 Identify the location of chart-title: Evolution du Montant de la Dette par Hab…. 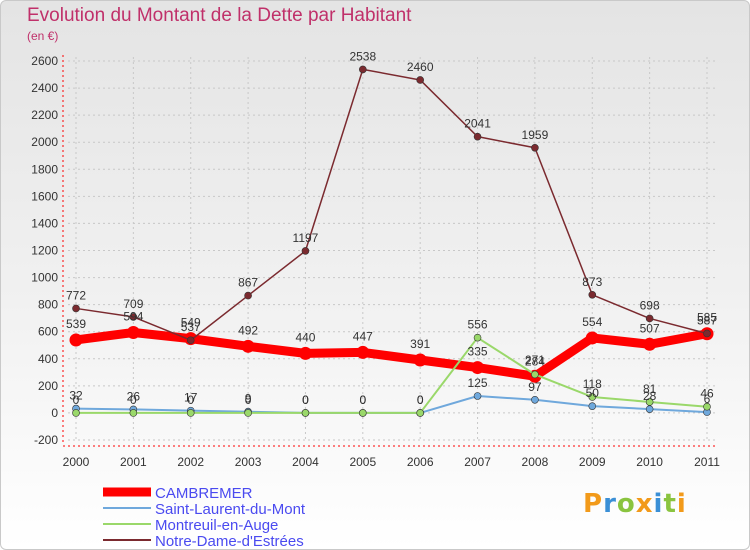
(219, 15).